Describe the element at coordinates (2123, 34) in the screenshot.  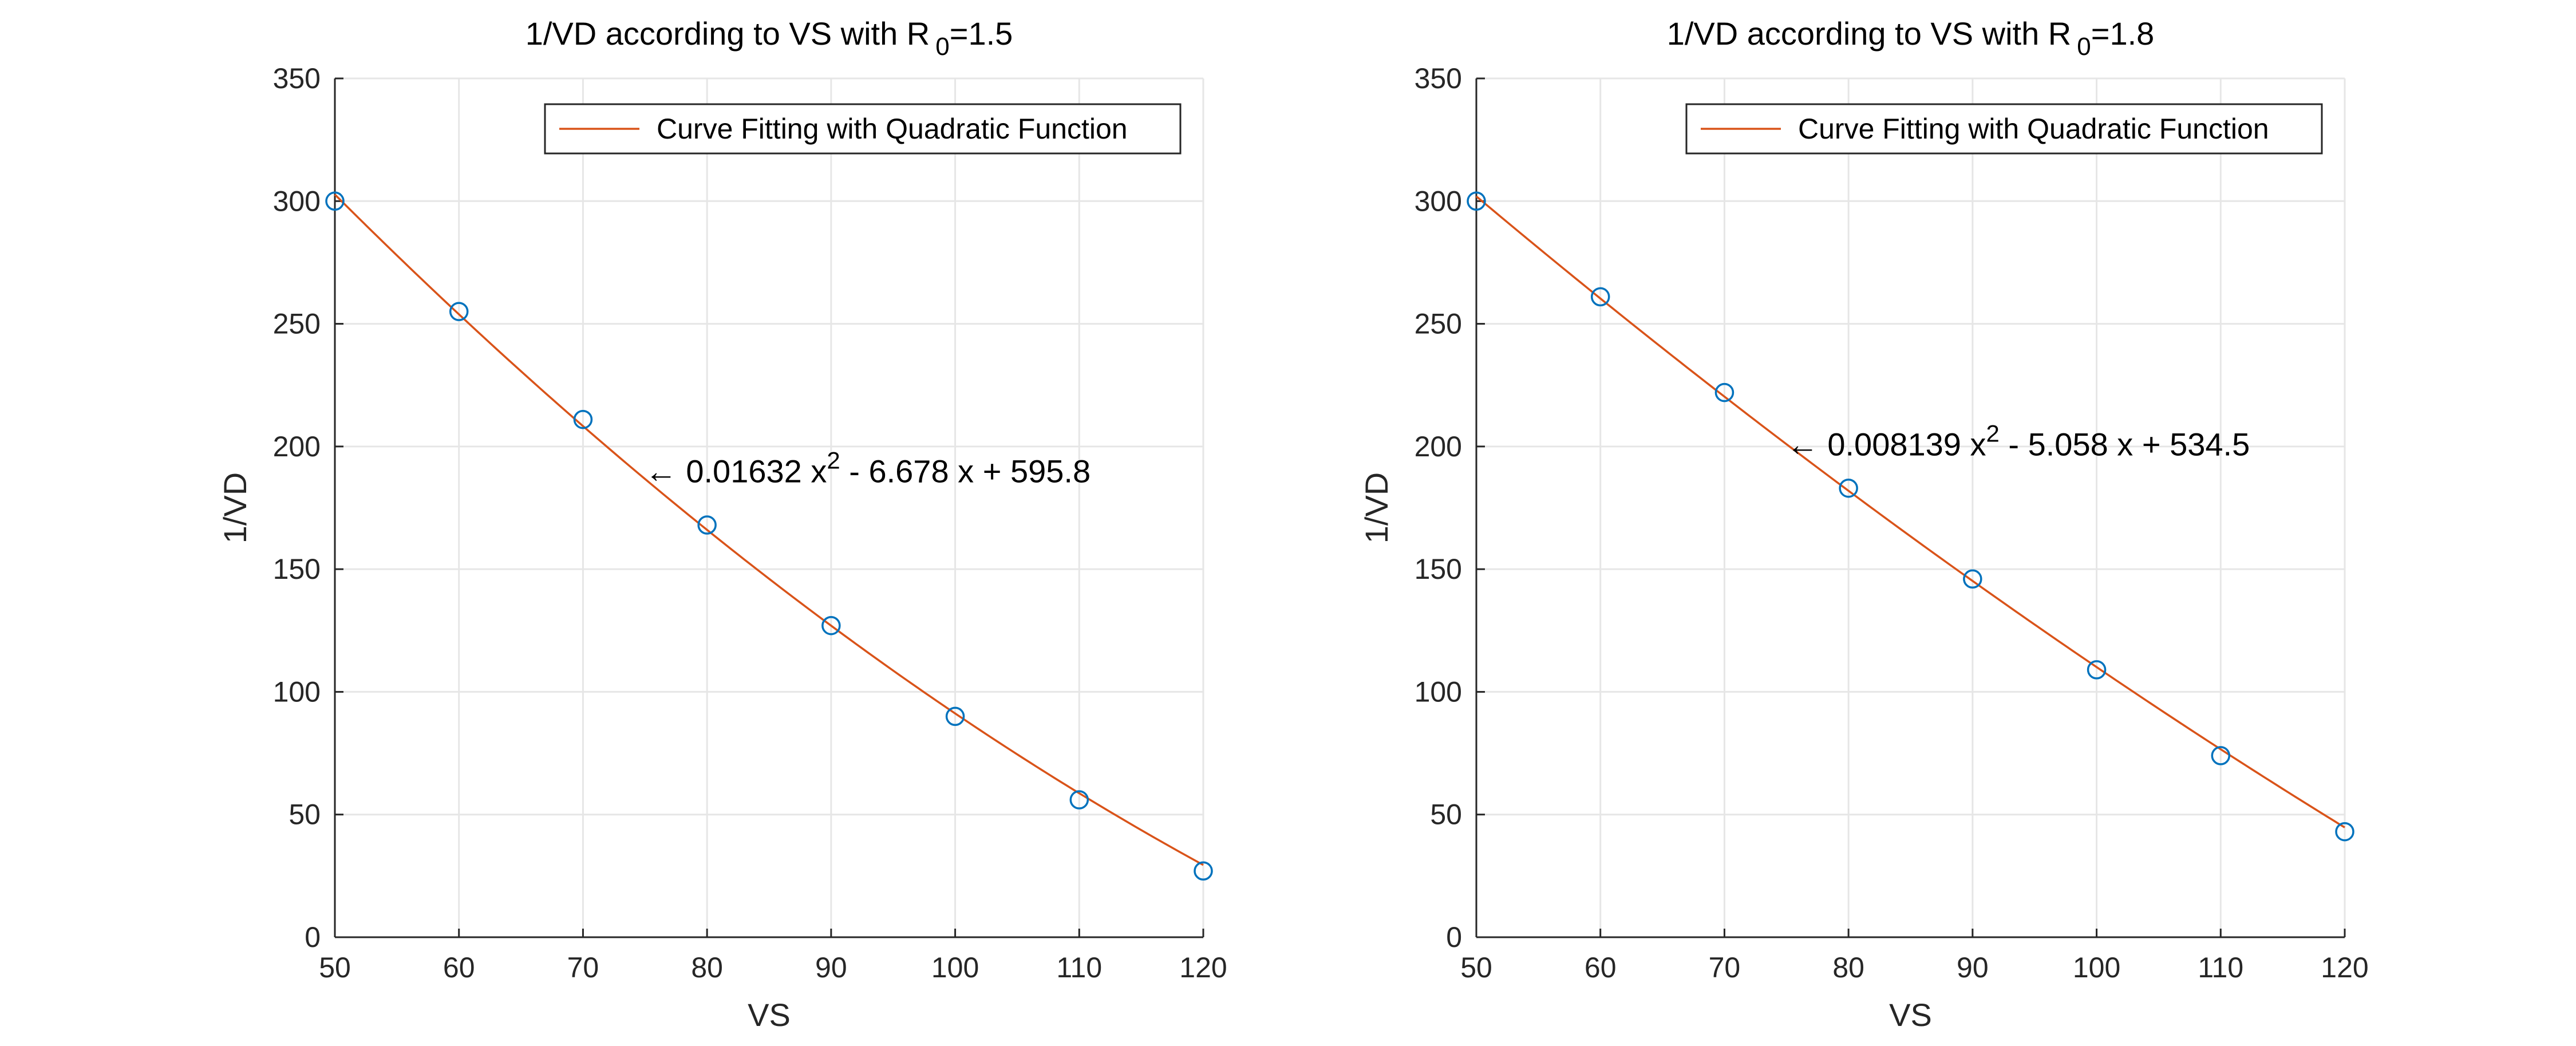
I see `title-suffix: =1.8` at that location.